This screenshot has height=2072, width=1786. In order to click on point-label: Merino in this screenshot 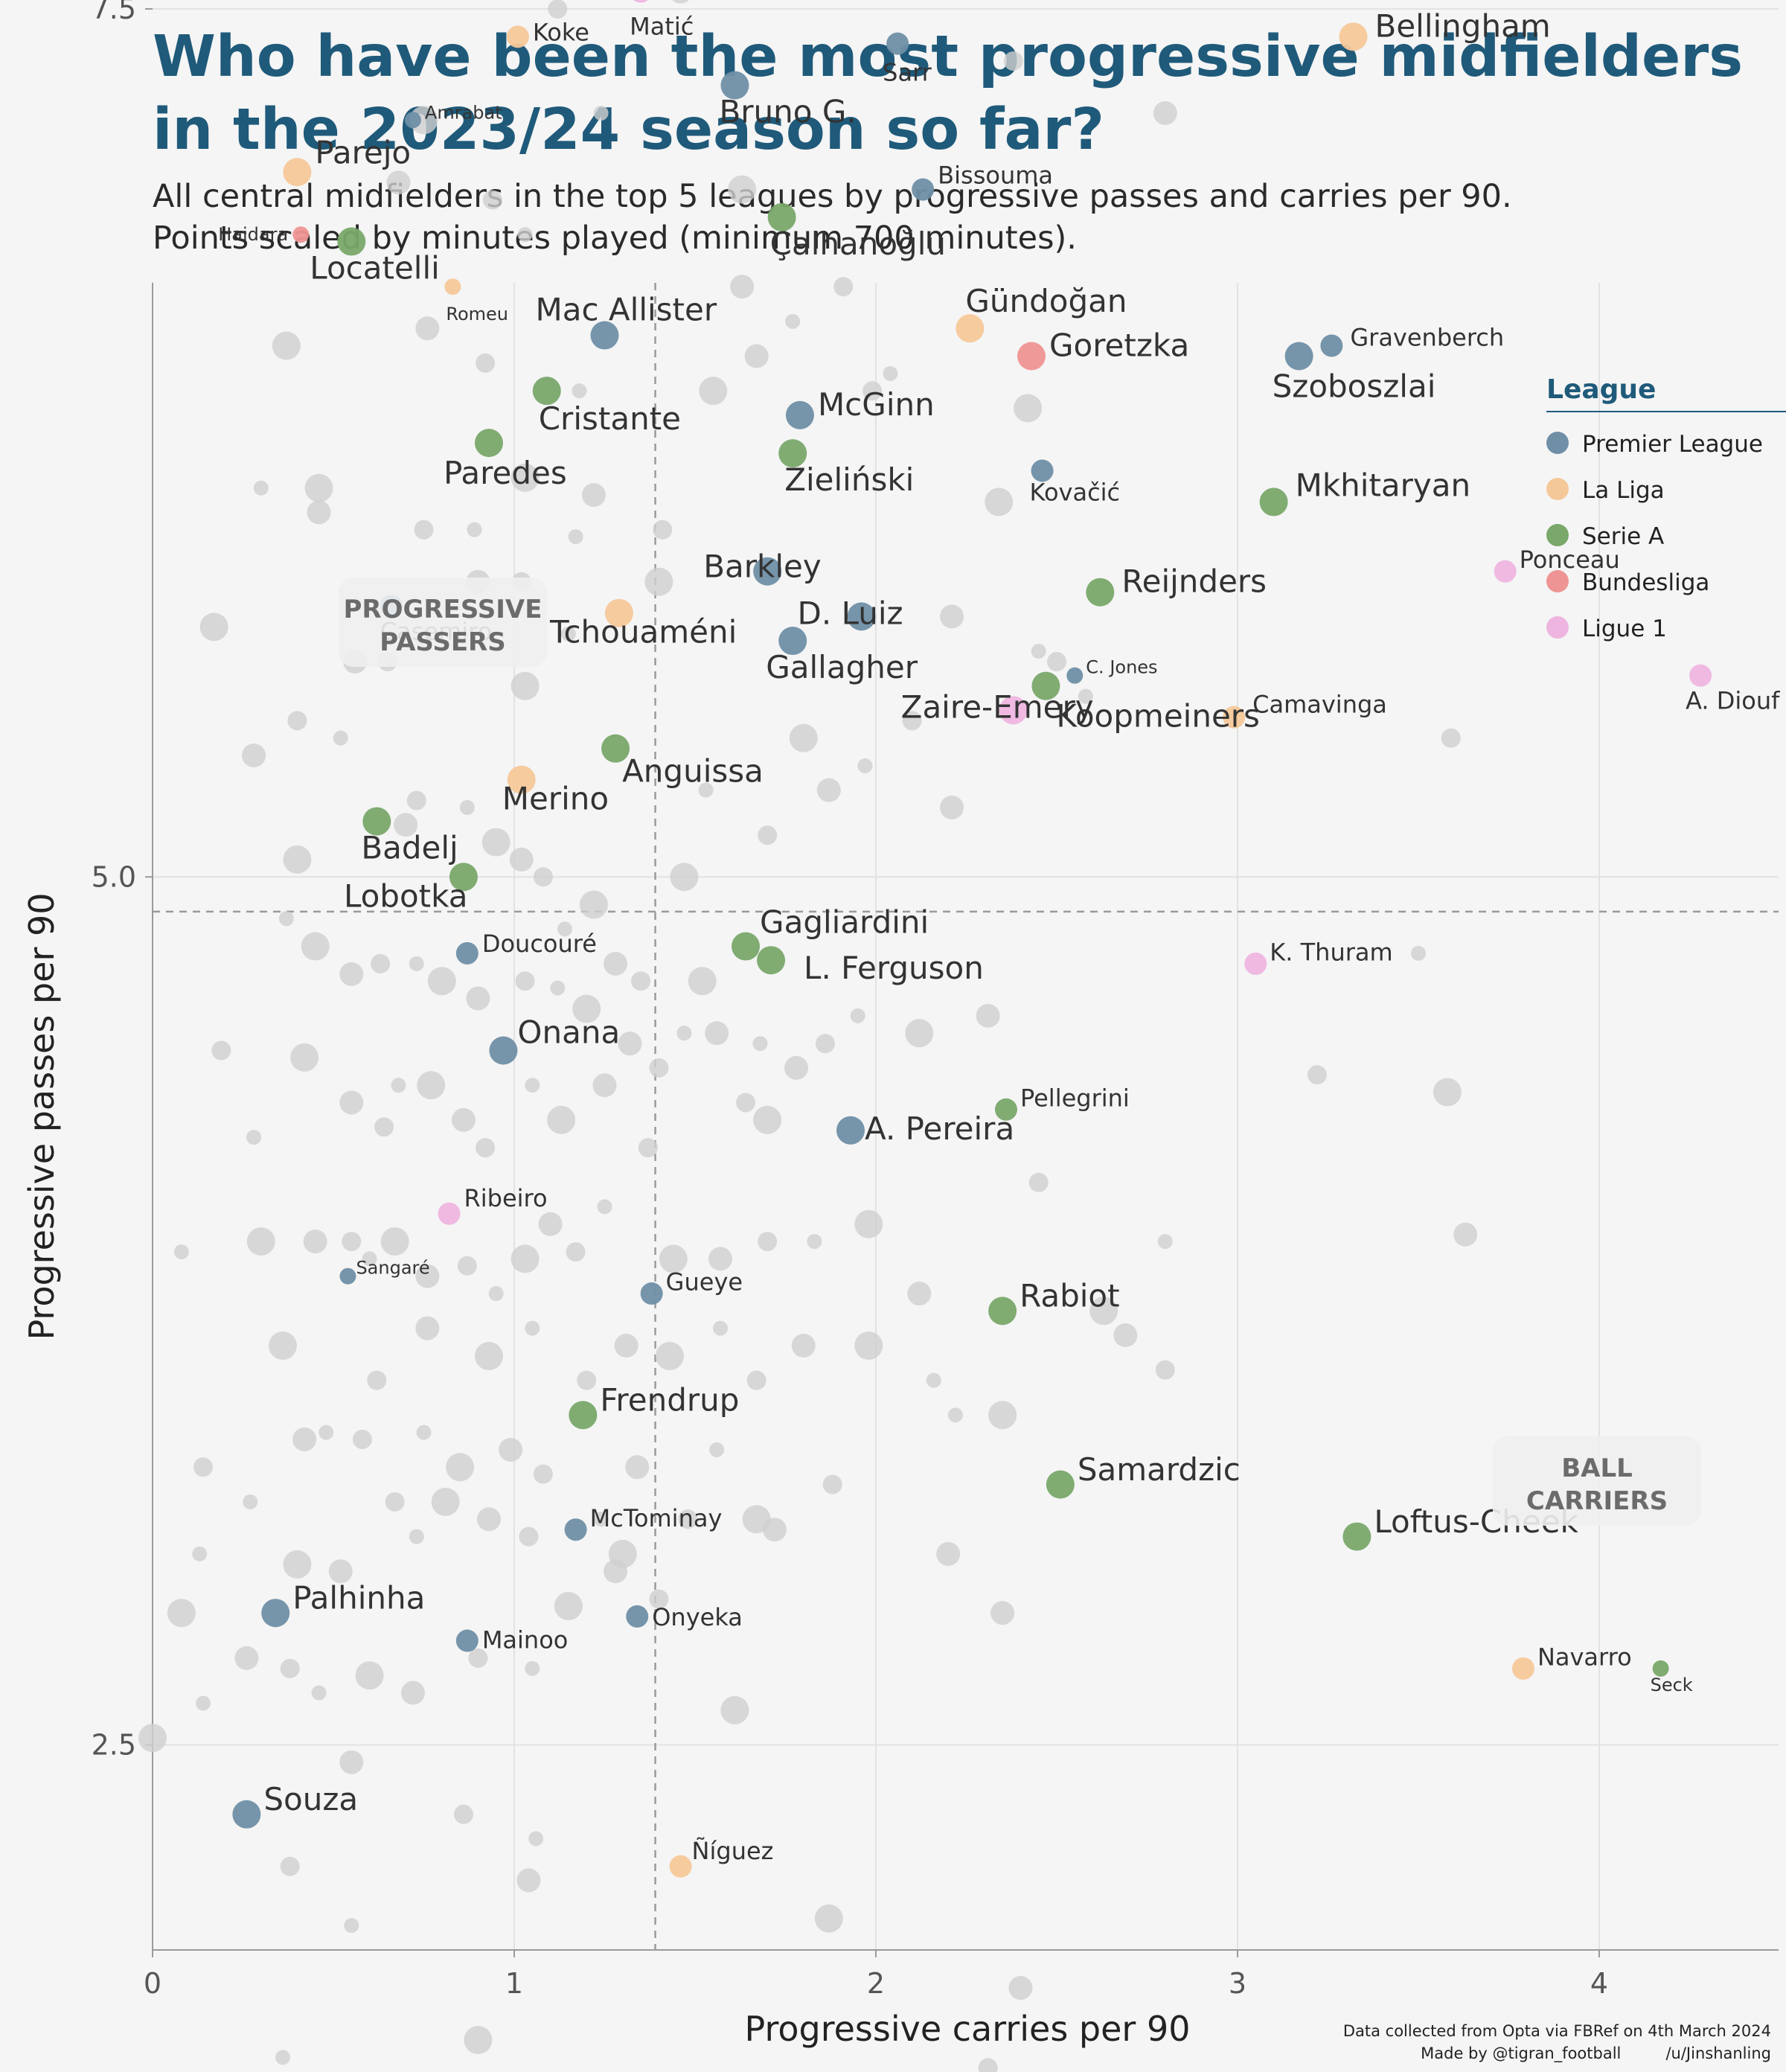, I will do `click(555, 799)`.